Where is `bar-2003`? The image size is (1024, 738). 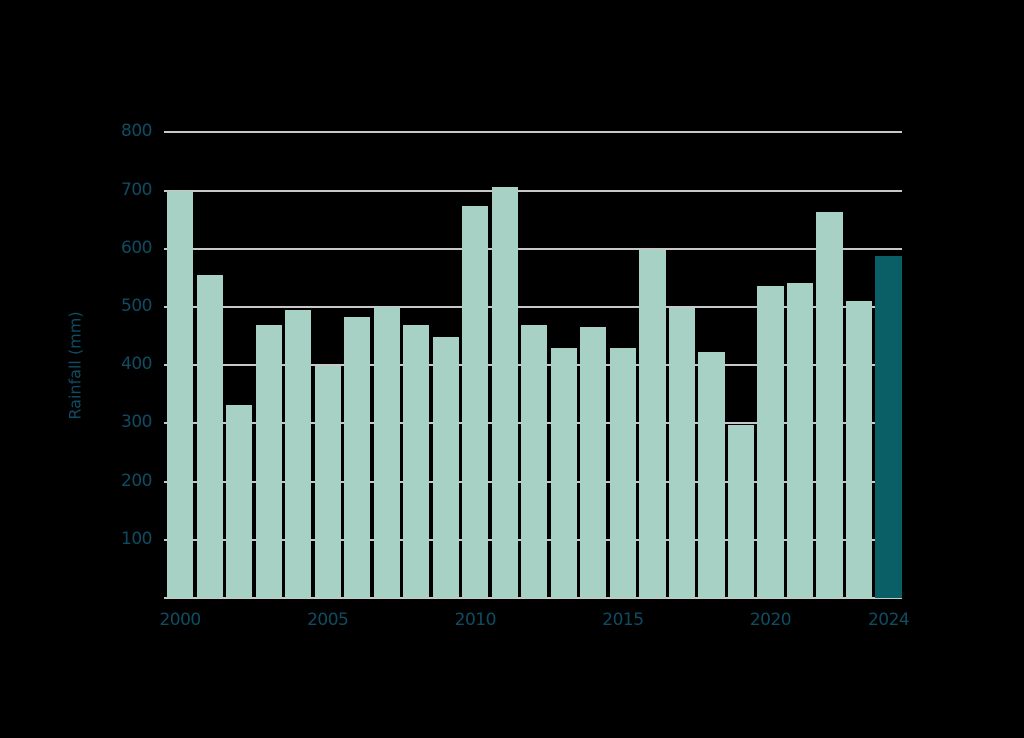 bar-2003 is located at coordinates (268, 461).